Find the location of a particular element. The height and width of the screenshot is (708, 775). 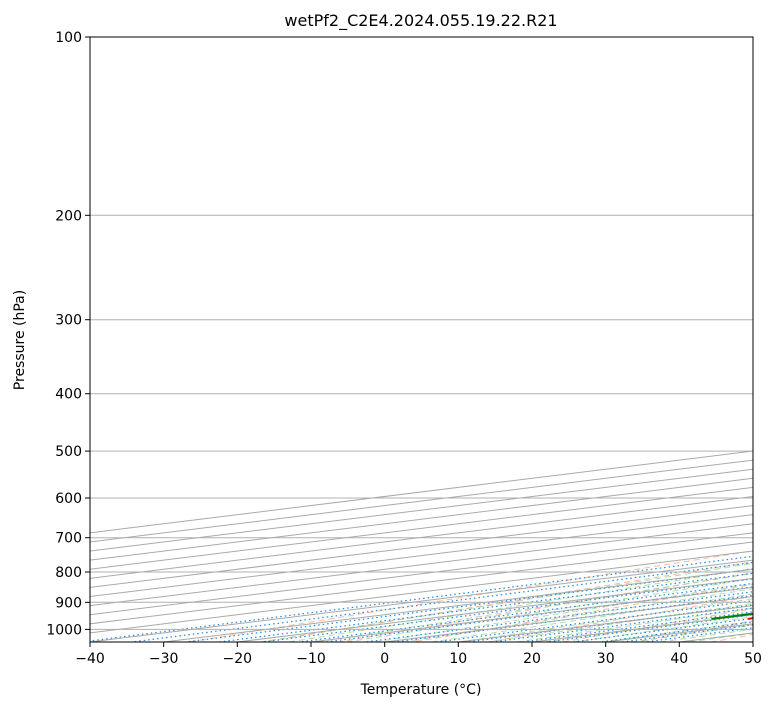

x-tick-label: 30 is located at coordinates (606, 659).